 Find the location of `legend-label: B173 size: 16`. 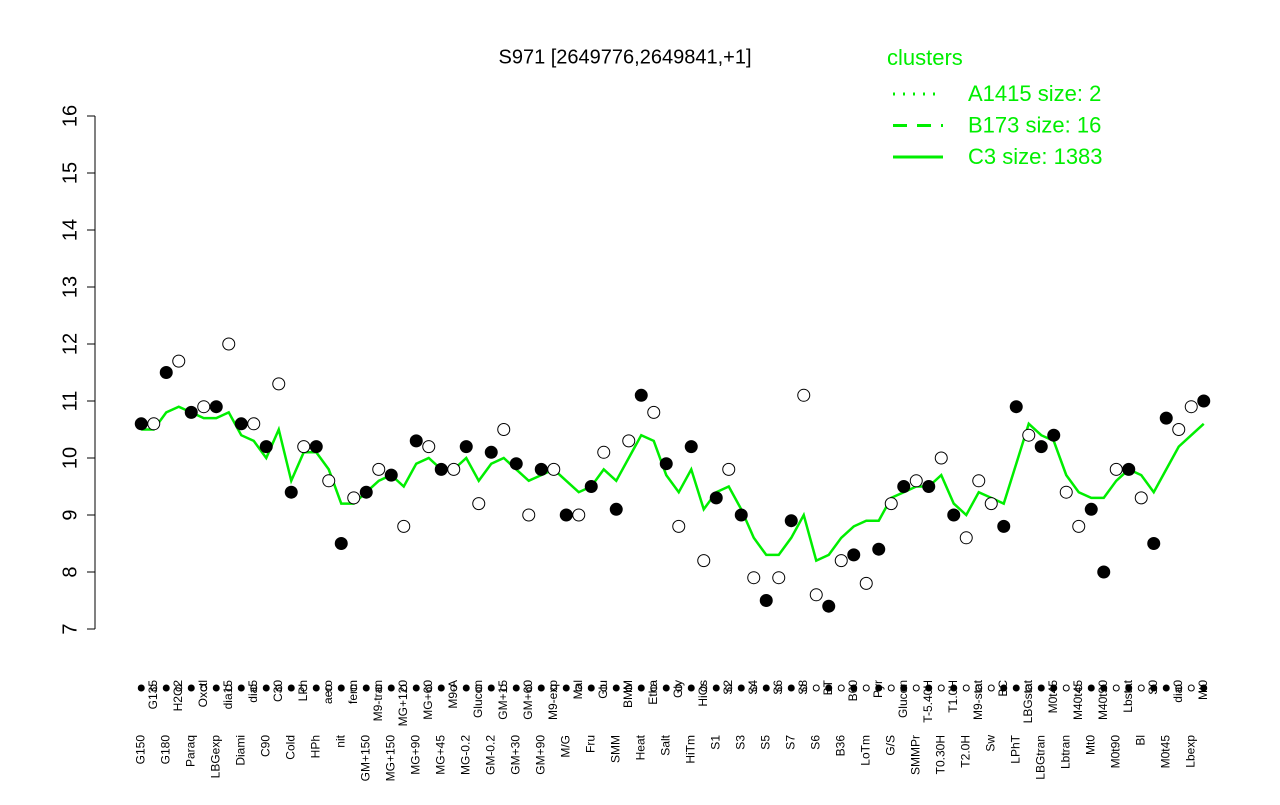

legend-label: B173 size: 16 is located at coordinates (1034, 124).